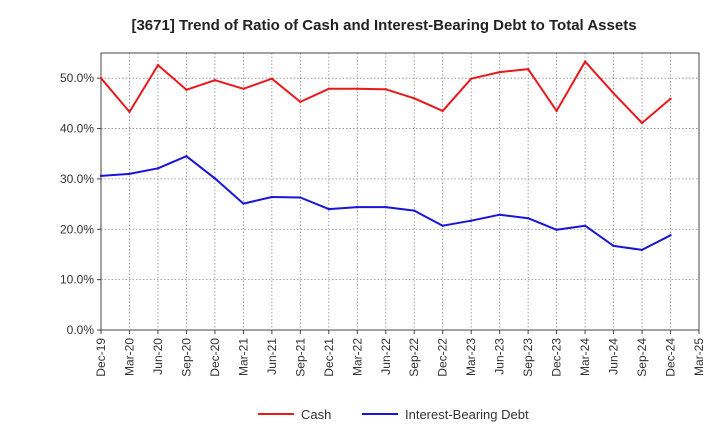 This screenshot has width=720, height=440. I want to click on x-tick-label: Dec-21, so click(329, 357).